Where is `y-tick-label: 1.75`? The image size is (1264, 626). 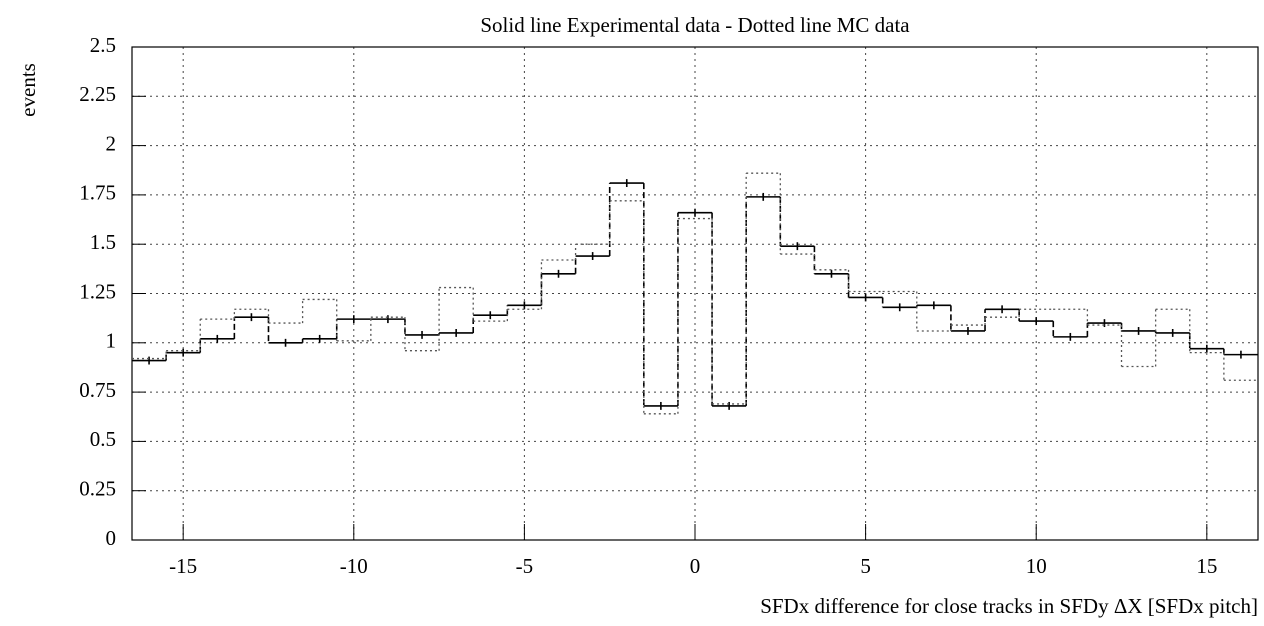 y-tick-label: 1.75 is located at coordinates (97, 193).